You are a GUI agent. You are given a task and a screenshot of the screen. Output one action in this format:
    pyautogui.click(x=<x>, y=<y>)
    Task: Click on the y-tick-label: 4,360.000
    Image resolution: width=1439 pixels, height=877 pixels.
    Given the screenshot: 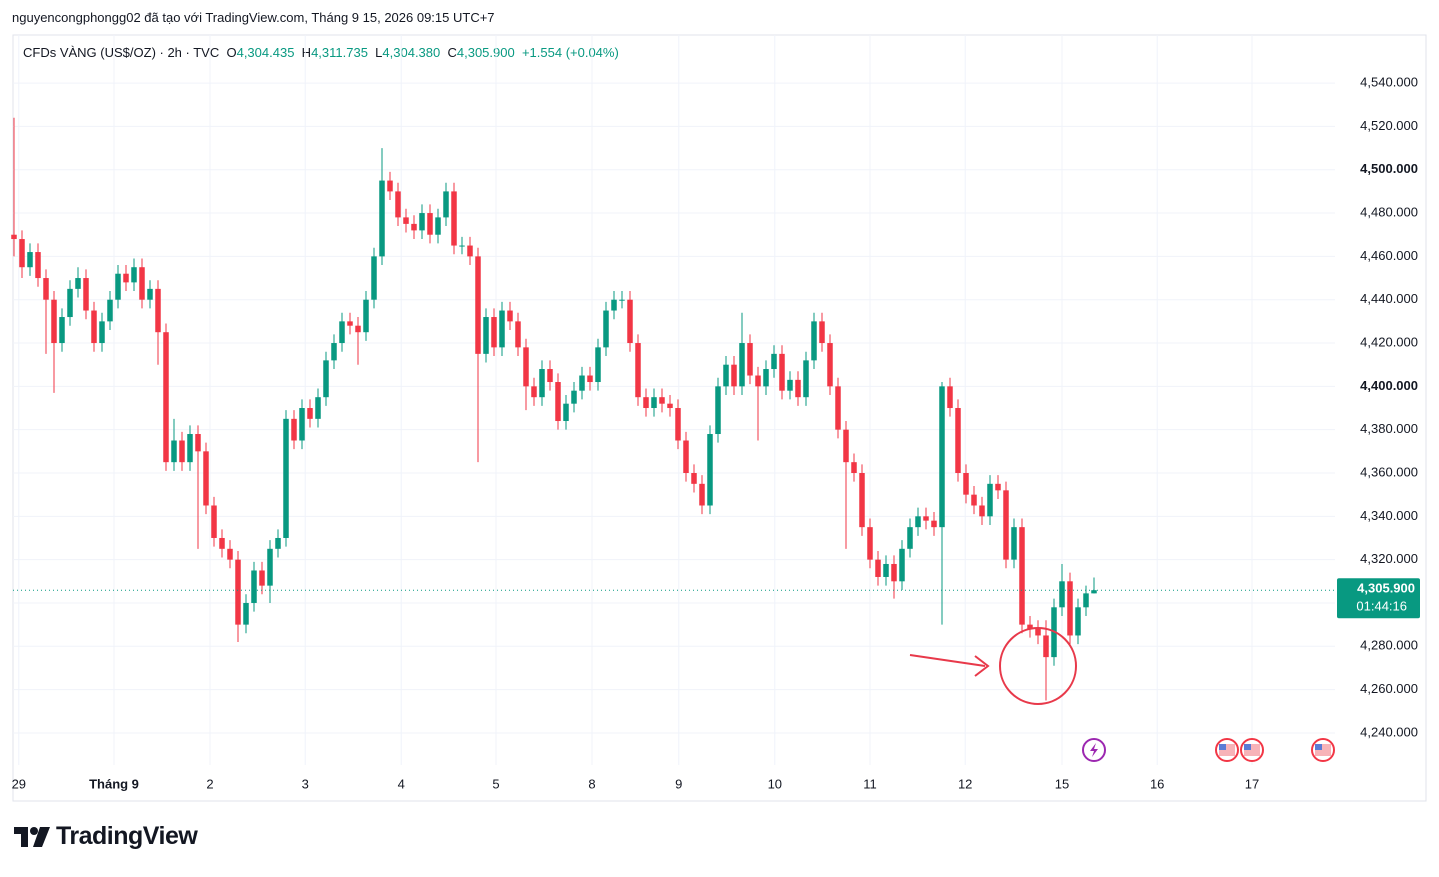 What is the action you would take?
    pyautogui.click(x=1389, y=471)
    